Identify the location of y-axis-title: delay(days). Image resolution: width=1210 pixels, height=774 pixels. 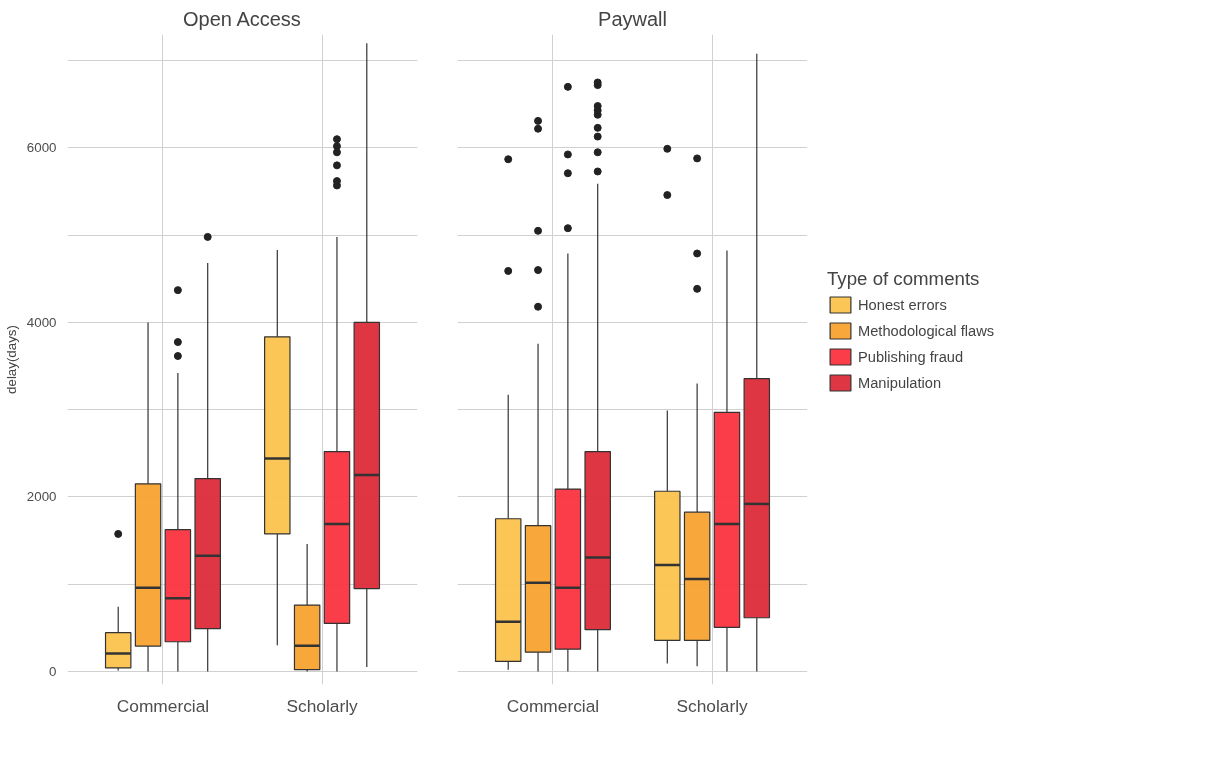
(11, 359).